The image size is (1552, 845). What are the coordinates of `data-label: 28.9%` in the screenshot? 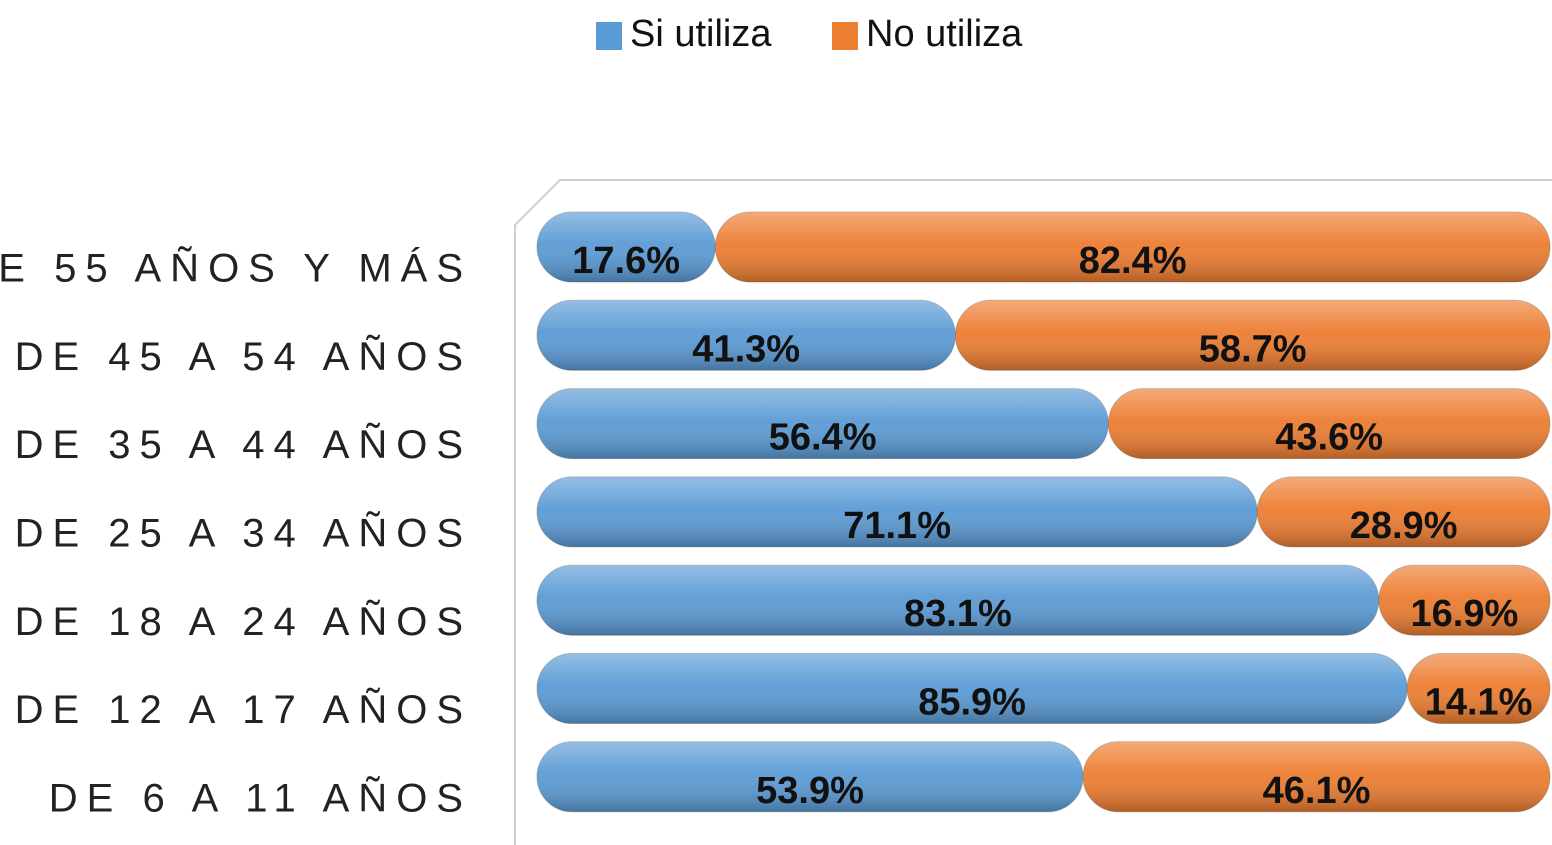 It's located at (1404, 526).